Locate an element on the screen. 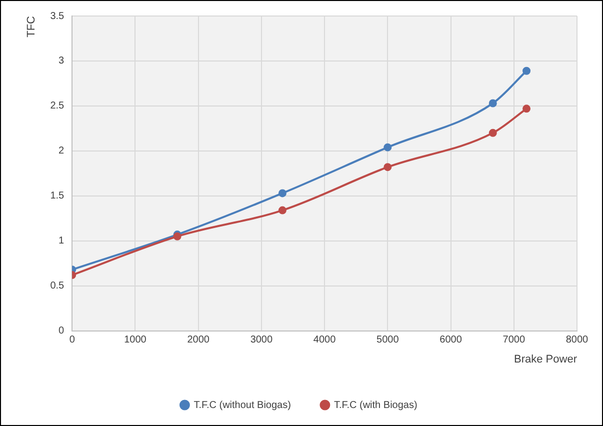 This screenshot has height=426, width=603. y-tick-label: 0.5 is located at coordinates (57, 286).